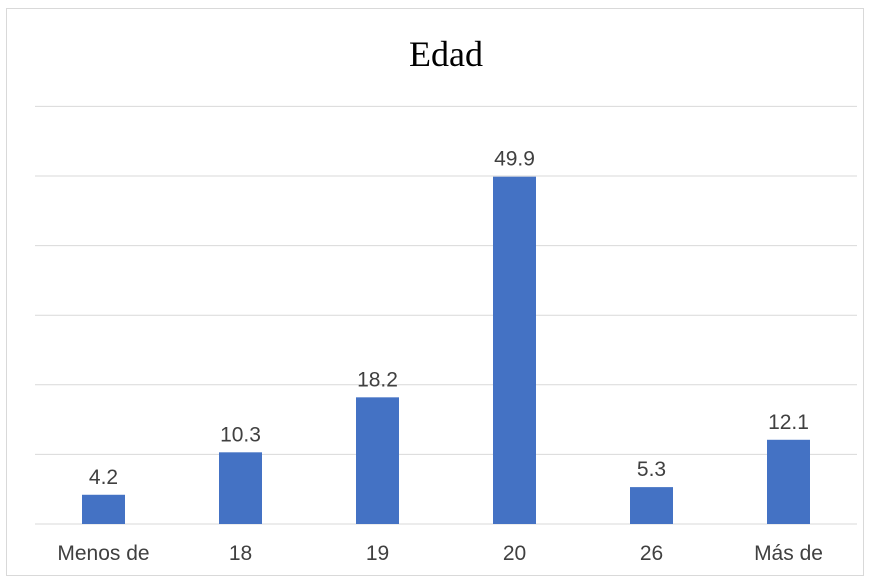 The image size is (873, 579). Describe the element at coordinates (377, 379) in the screenshot. I see `data-label: 18.2` at that location.